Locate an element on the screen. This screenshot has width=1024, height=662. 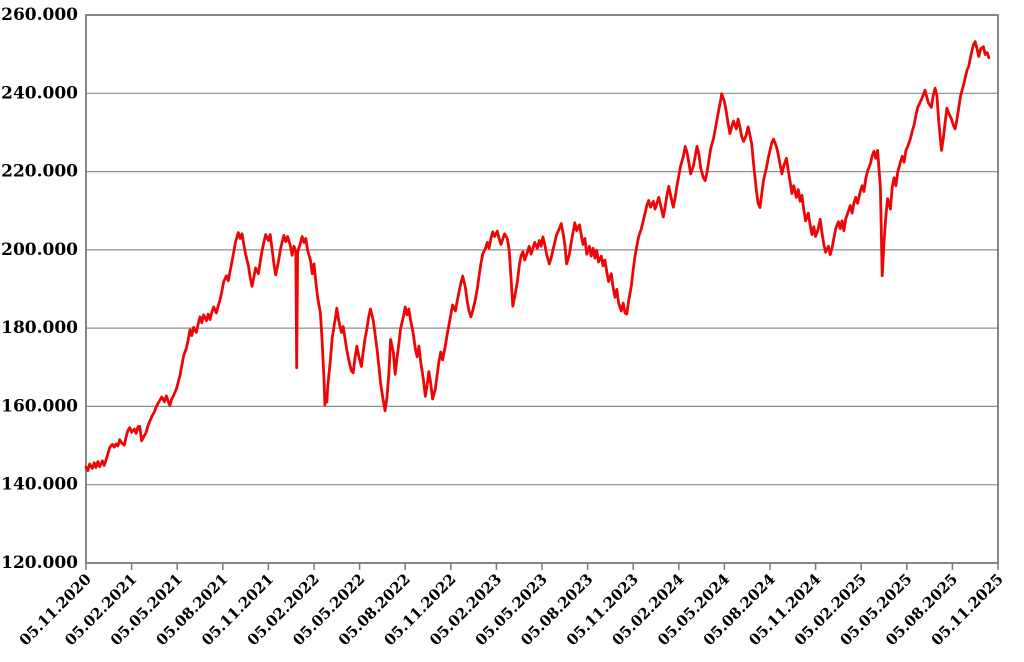
y-tick-label: 200.000 is located at coordinates (39, 250).